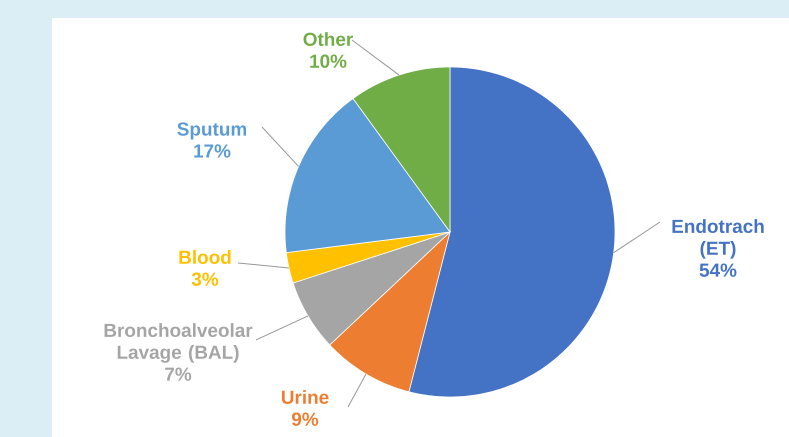 The image size is (789, 437). I want to click on slice-label: Sputum, so click(211, 131).